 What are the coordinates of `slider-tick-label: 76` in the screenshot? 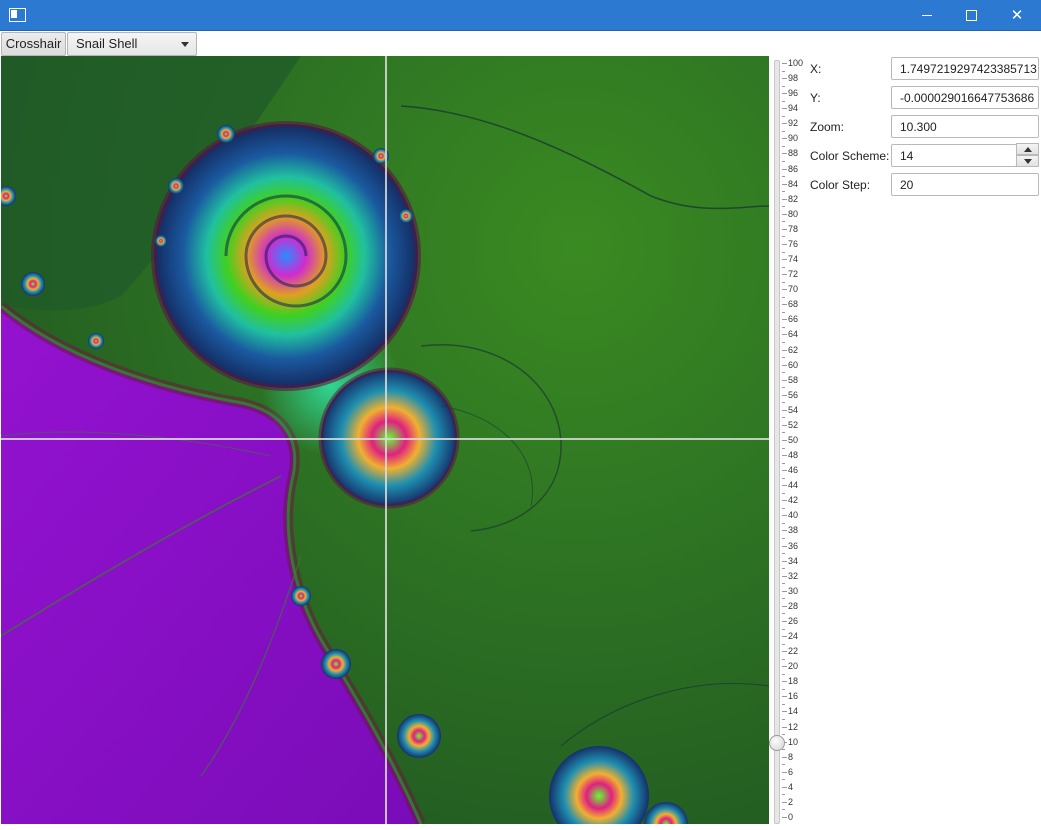 It's located at (793, 243).